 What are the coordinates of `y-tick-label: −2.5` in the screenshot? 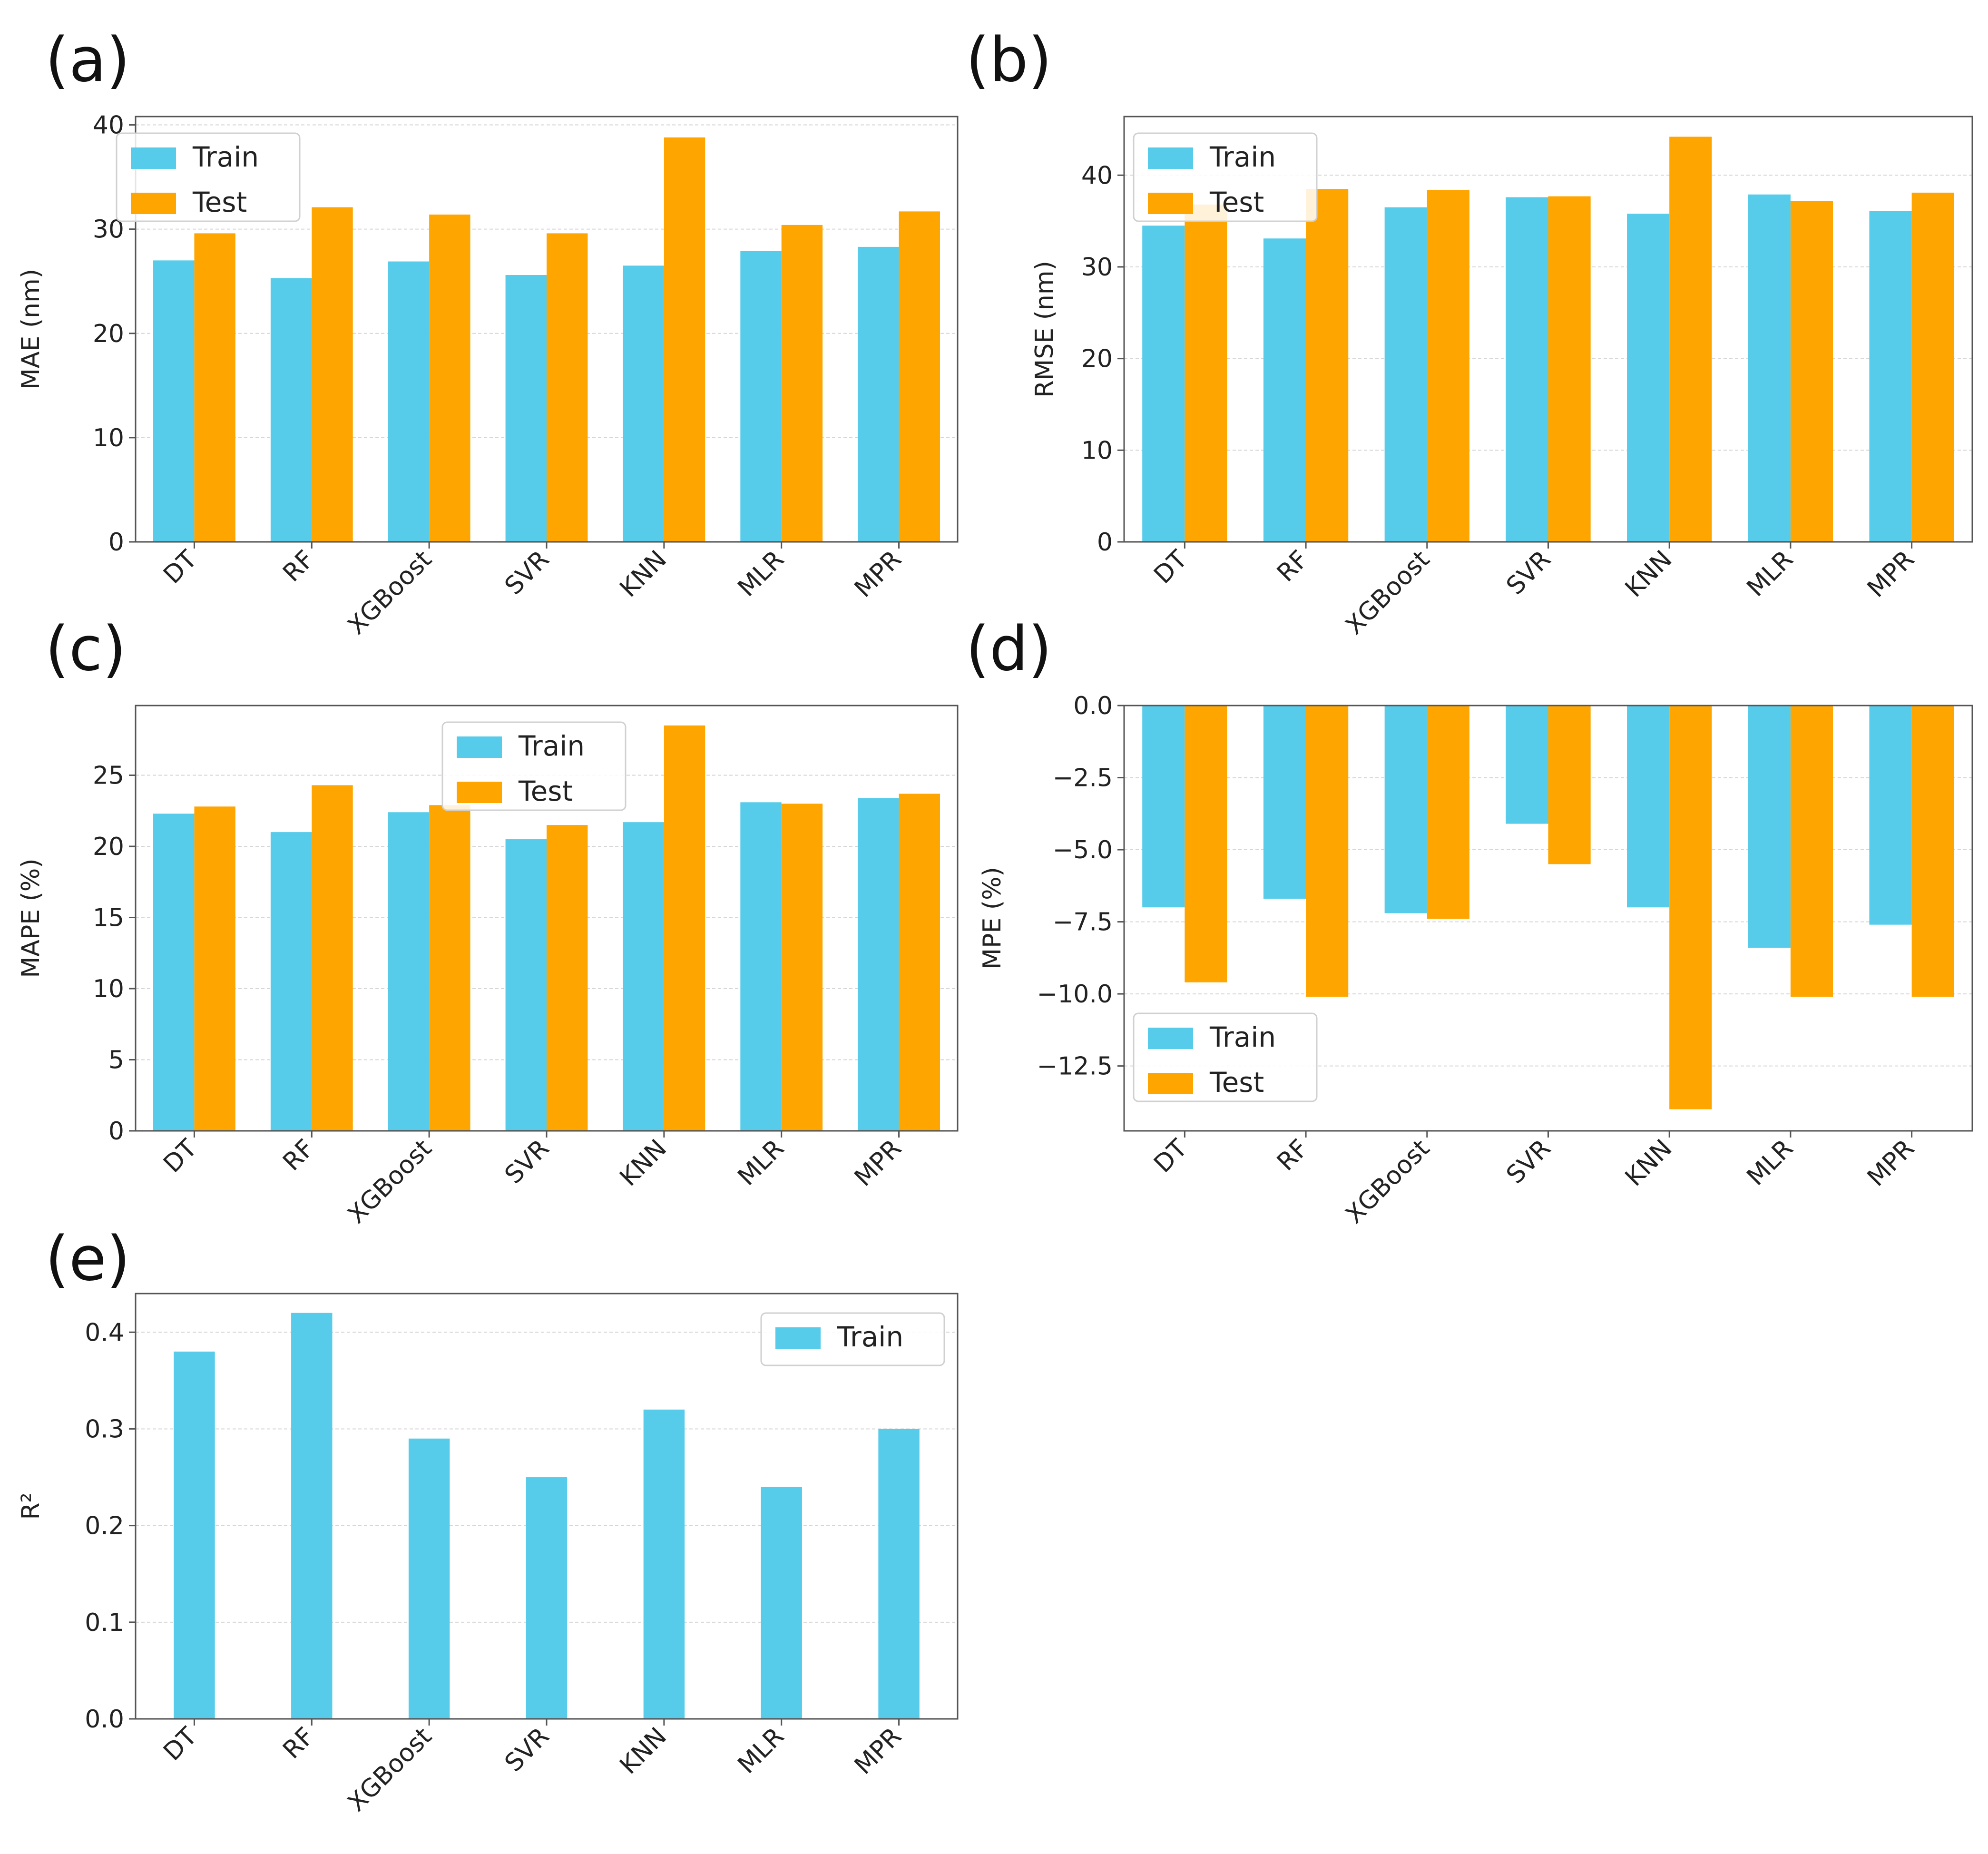 It's located at (1083, 778).